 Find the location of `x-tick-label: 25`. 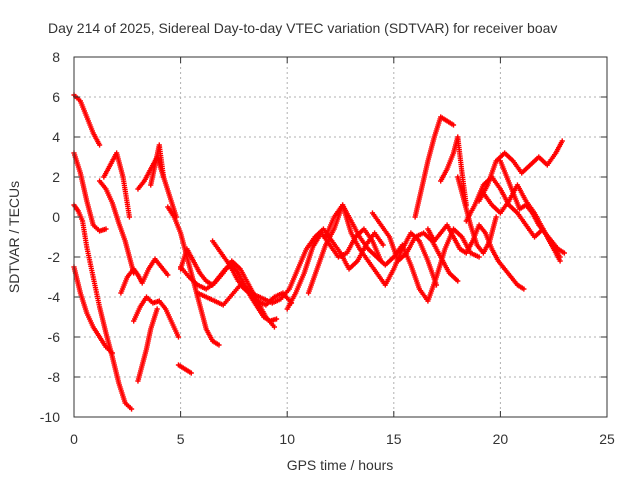

x-tick-label: 25 is located at coordinates (607, 439).